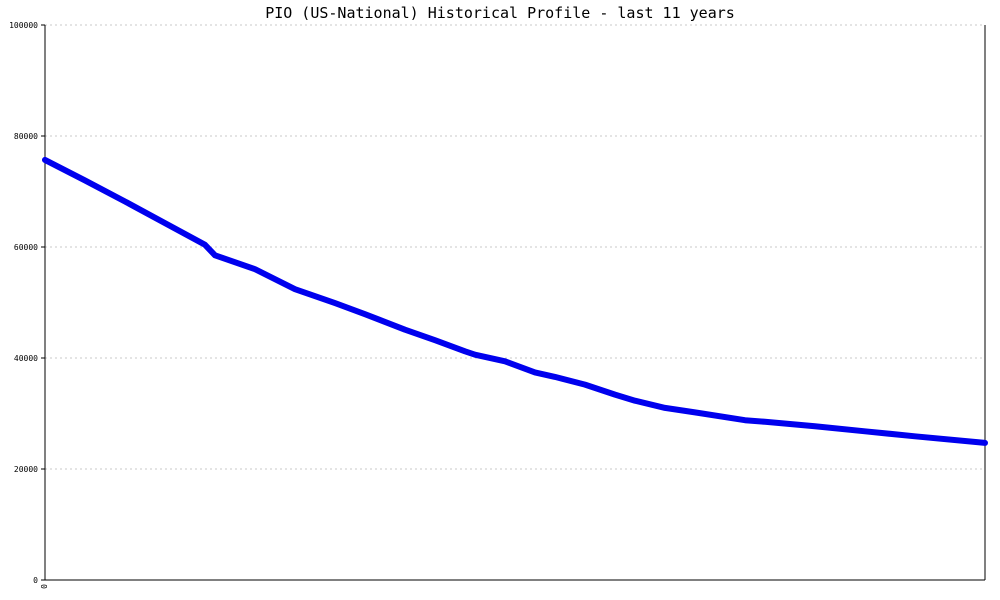 The height and width of the screenshot is (600, 1000). Describe the element at coordinates (23, 25) in the screenshot. I see `y-tick-label: 100000` at that location.